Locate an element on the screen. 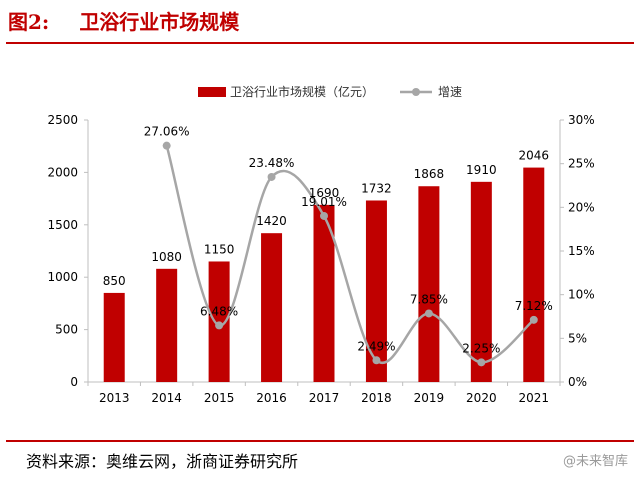  y-left-tick-label: 2000 is located at coordinates (62, 172).